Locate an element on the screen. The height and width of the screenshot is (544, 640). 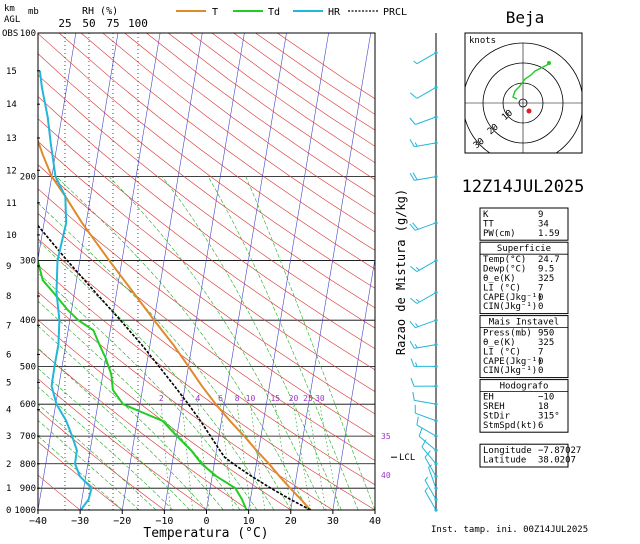
agl-label: AGL is located at coordinates (12, 20).